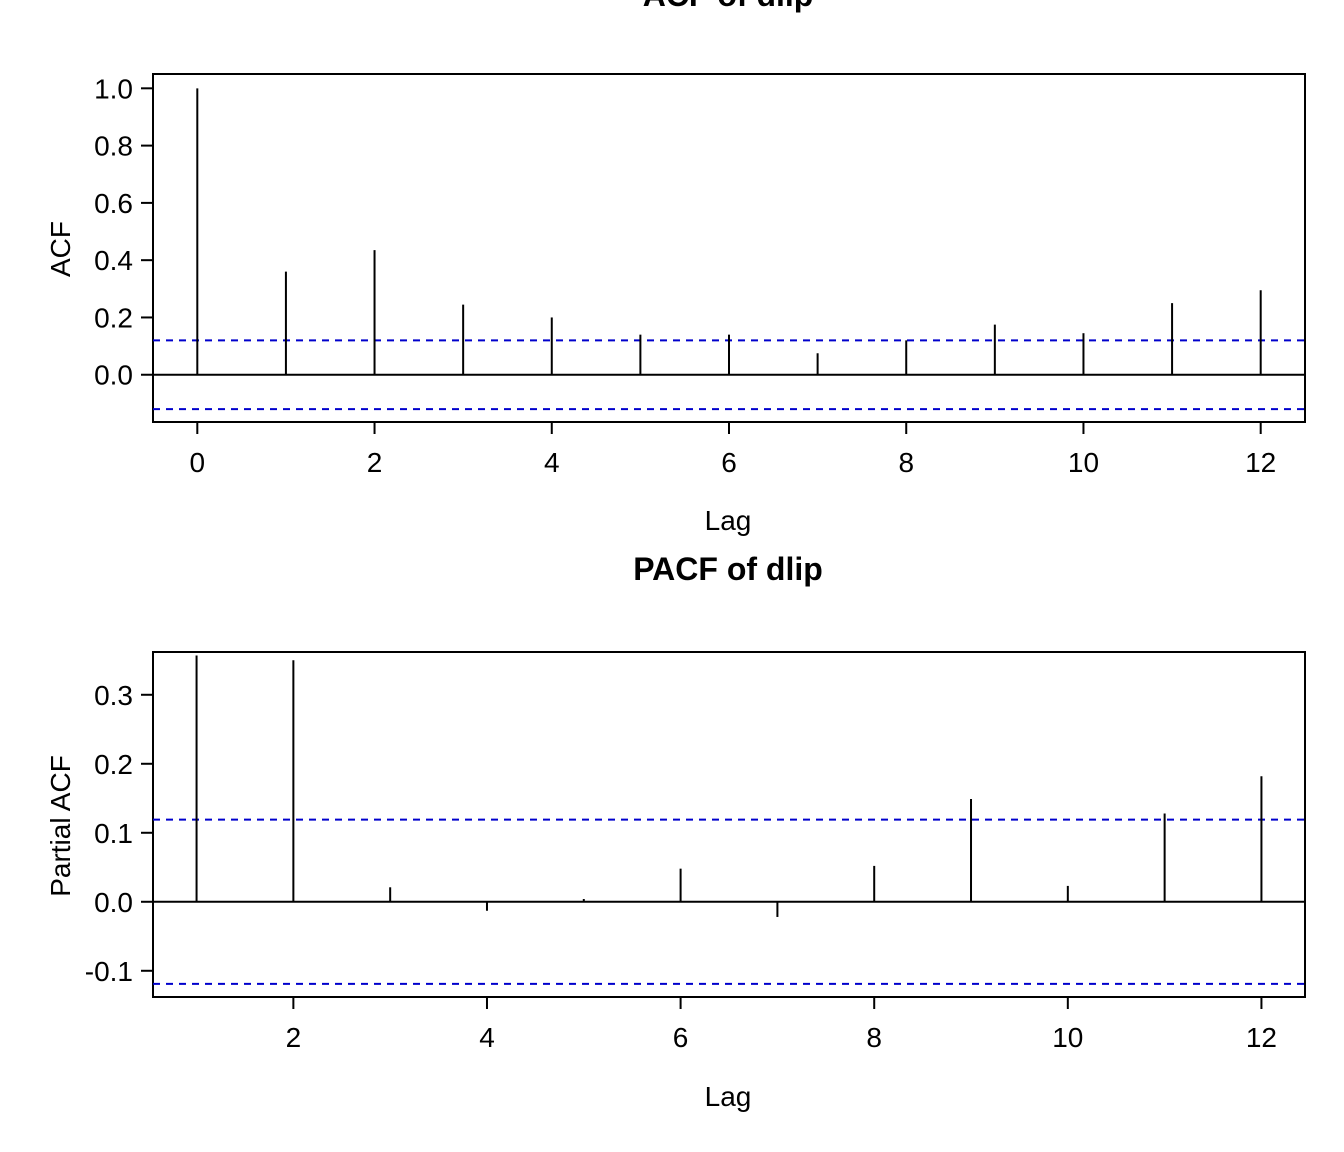 The height and width of the screenshot is (1152, 1344). Describe the element at coordinates (1067, 1037) in the screenshot. I see `pacf-x-tick-label: 10` at that location.